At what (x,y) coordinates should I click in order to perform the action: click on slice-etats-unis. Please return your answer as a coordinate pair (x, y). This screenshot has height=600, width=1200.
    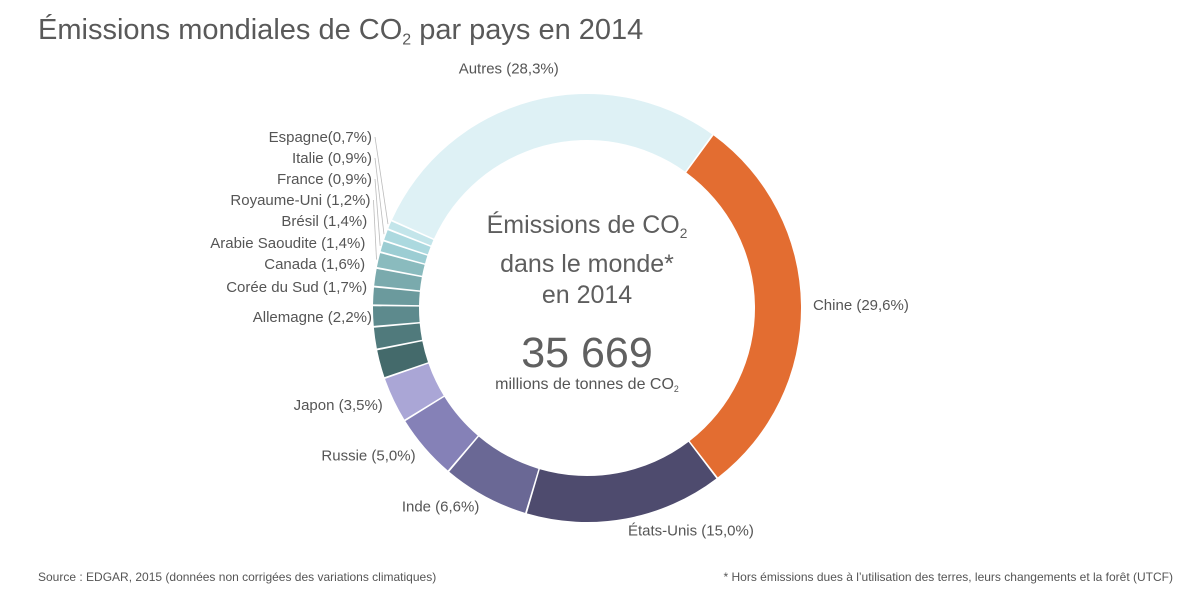
    Looking at the image, I should click on (621, 481).